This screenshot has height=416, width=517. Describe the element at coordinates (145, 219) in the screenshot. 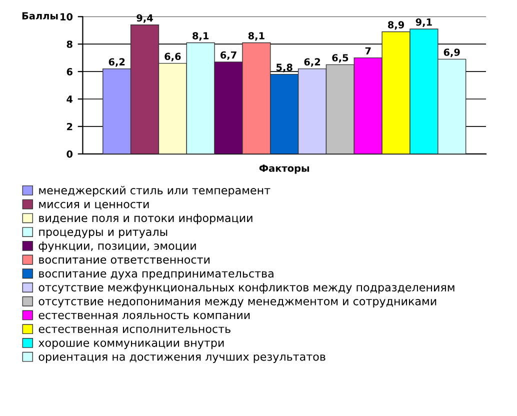

I see `legend-label: видение поля и потоки информации` at that location.